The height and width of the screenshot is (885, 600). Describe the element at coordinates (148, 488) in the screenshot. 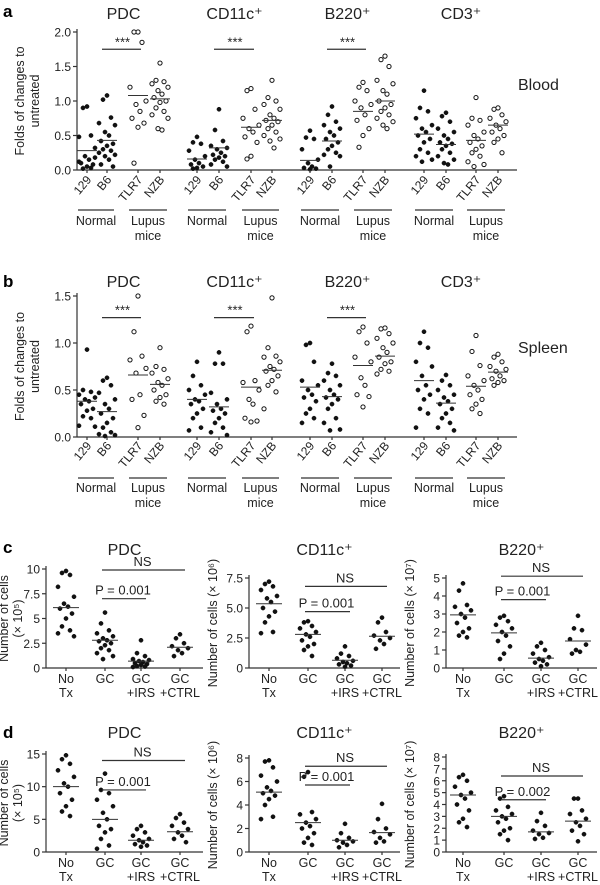

I see `group-category-label: Lupus` at that location.